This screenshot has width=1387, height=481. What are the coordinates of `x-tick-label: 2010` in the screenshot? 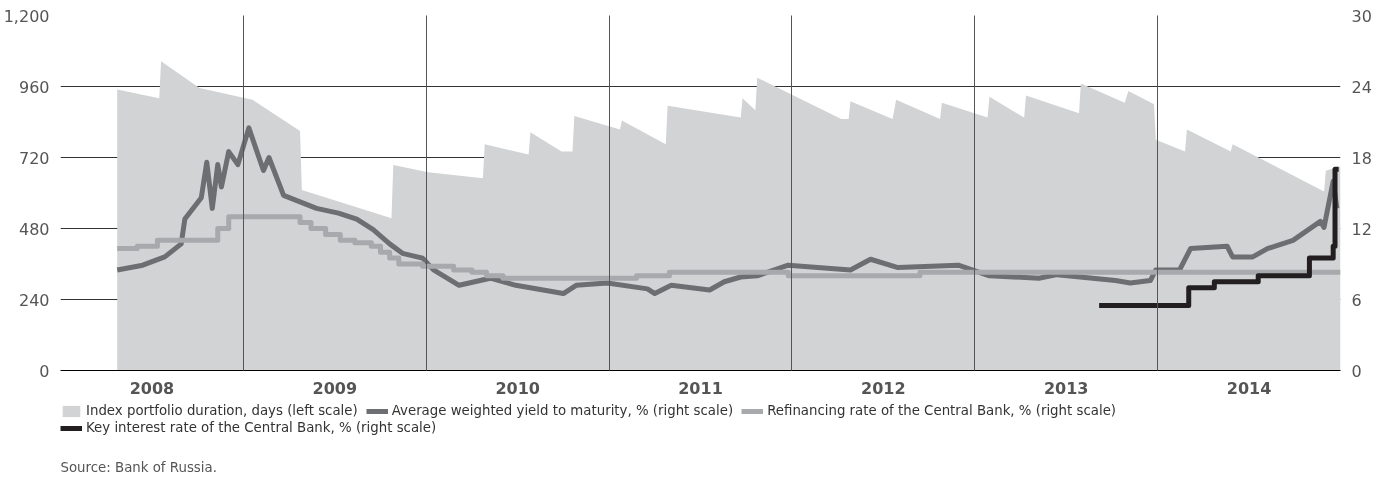 It's located at (517, 388).